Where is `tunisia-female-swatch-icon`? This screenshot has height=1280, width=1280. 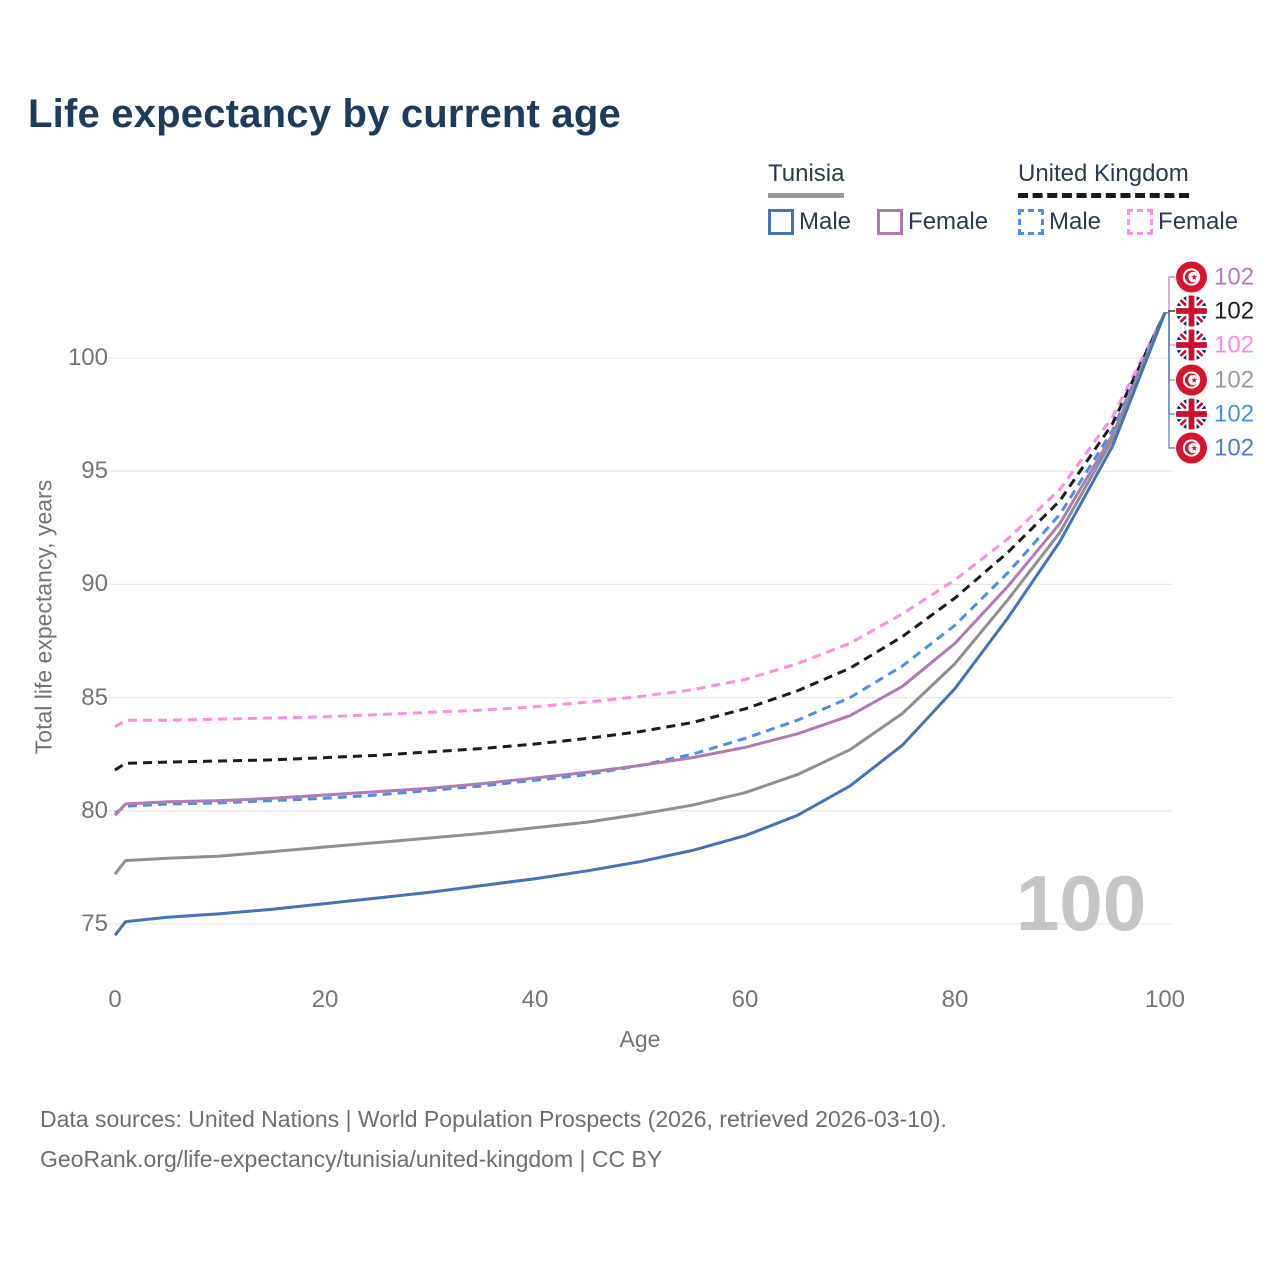
tunisia-female-swatch-icon is located at coordinates (890, 222).